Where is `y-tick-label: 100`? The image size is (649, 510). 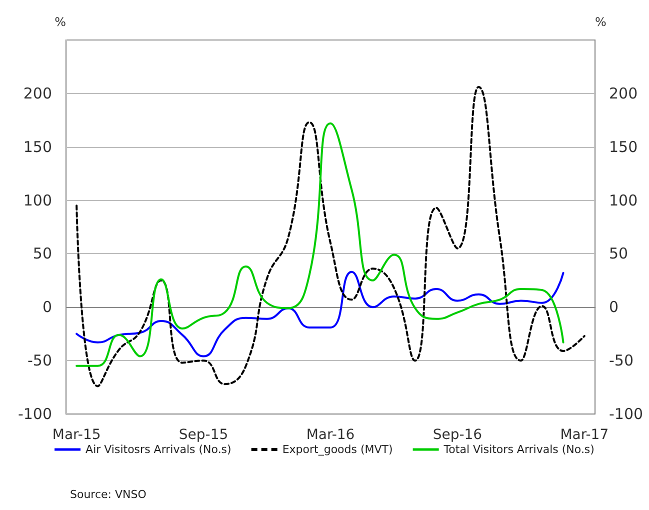 y-tick-label: 100 is located at coordinates (37, 200).